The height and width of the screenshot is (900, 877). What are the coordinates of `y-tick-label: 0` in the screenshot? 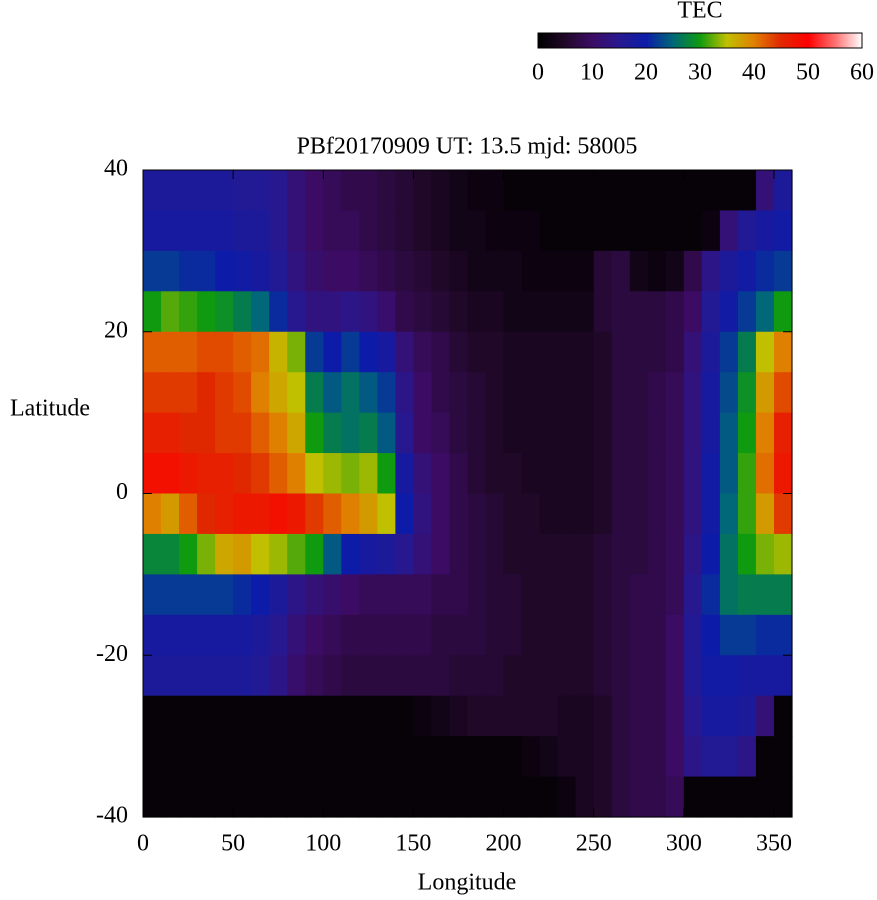 It's located at (122, 492).